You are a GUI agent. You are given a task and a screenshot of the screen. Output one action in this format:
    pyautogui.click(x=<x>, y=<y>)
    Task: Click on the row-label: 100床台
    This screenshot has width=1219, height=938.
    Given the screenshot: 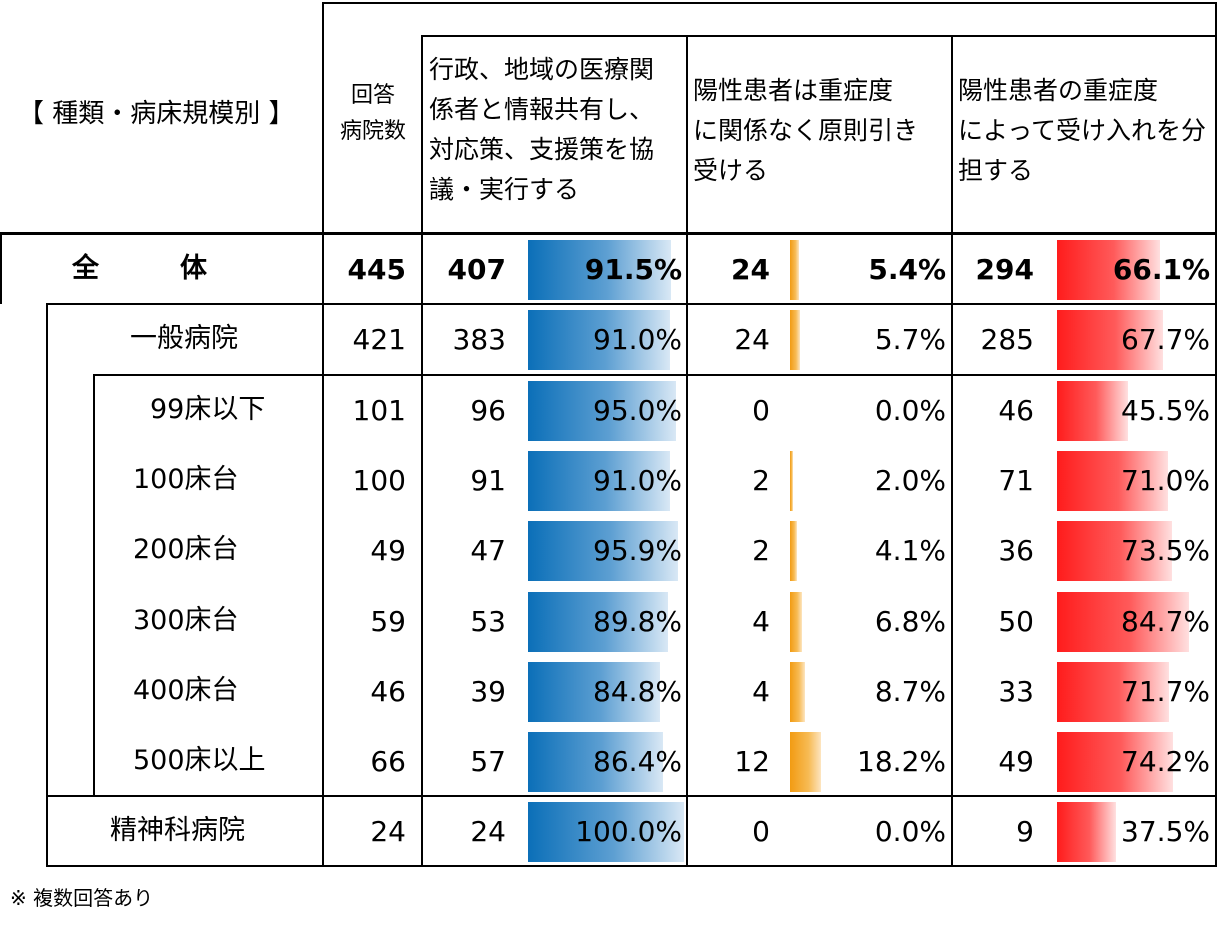 What is the action you would take?
    pyautogui.click(x=186, y=479)
    